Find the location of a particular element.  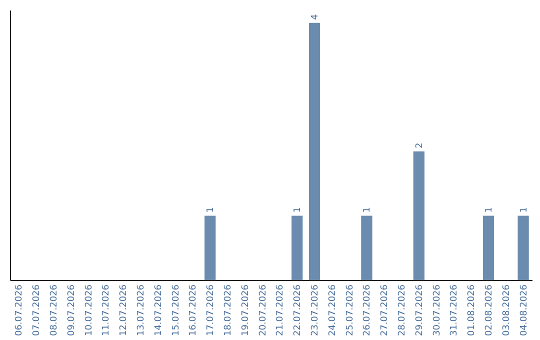

x-tick-label: 01.08.2026 is located at coordinates (472, 310).